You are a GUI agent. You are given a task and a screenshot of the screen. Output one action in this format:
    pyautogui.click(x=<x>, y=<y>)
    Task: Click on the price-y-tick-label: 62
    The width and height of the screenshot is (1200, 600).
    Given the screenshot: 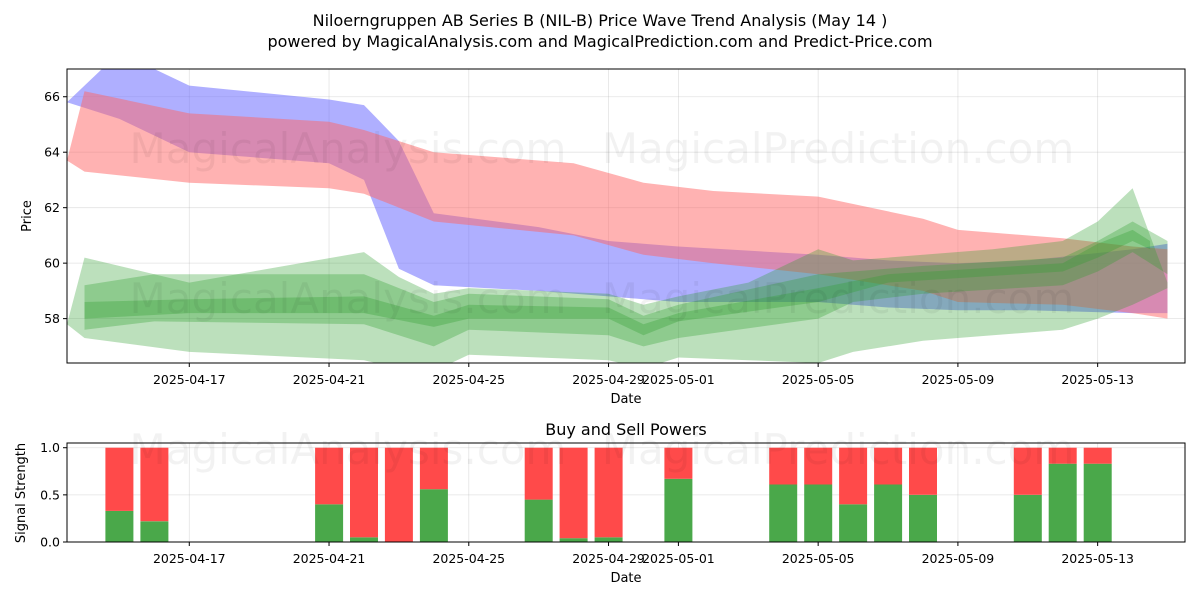 What is the action you would take?
    pyautogui.click(x=52, y=207)
    